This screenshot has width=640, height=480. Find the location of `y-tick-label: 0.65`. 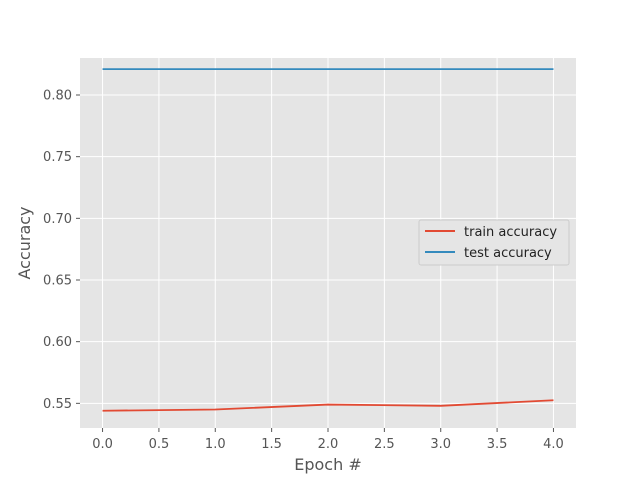

y-tick-label: 0.65 is located at coordinates (57, 281).